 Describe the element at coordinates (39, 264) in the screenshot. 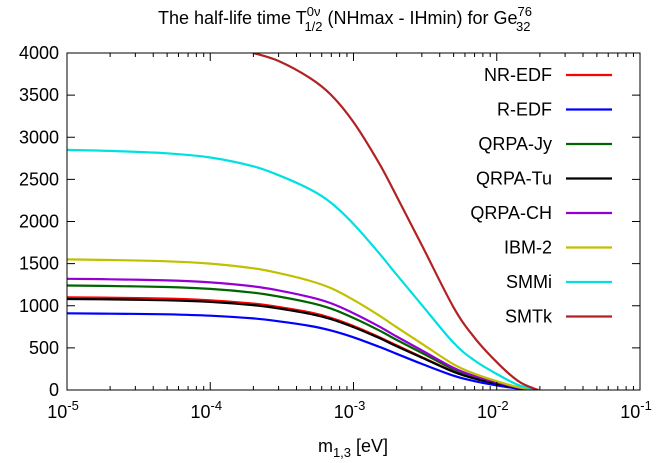

I see `y-tick-label: 1500` at that location.